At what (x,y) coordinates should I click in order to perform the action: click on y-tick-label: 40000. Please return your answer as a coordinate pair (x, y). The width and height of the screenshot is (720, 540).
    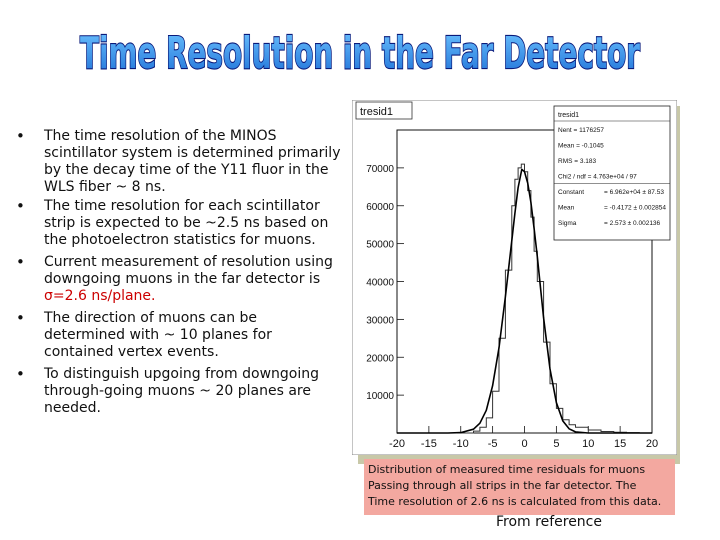
    Looking at the image, I should click on (380, 283).